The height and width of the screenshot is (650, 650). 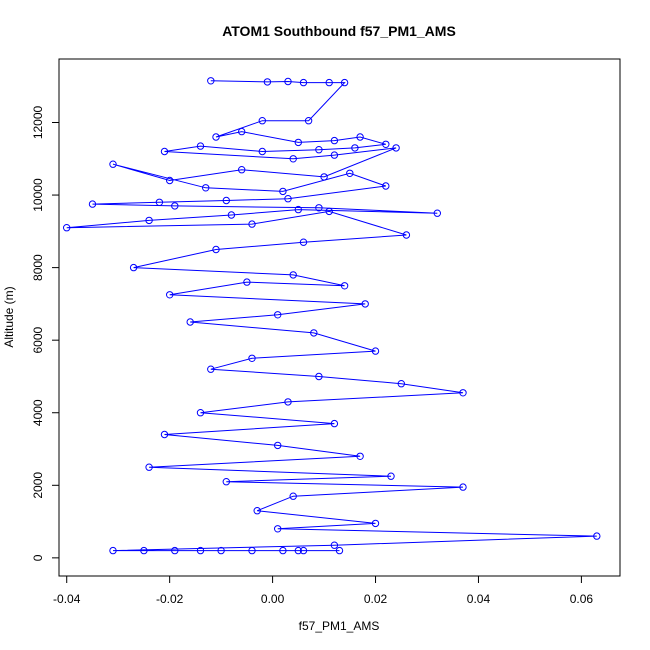 What do you see at coordinates (45, 333) in the screenshot?
I see `y-axis: 0 2000 4000 6000 8000 10000 12000` at bounding box center [45, 333].